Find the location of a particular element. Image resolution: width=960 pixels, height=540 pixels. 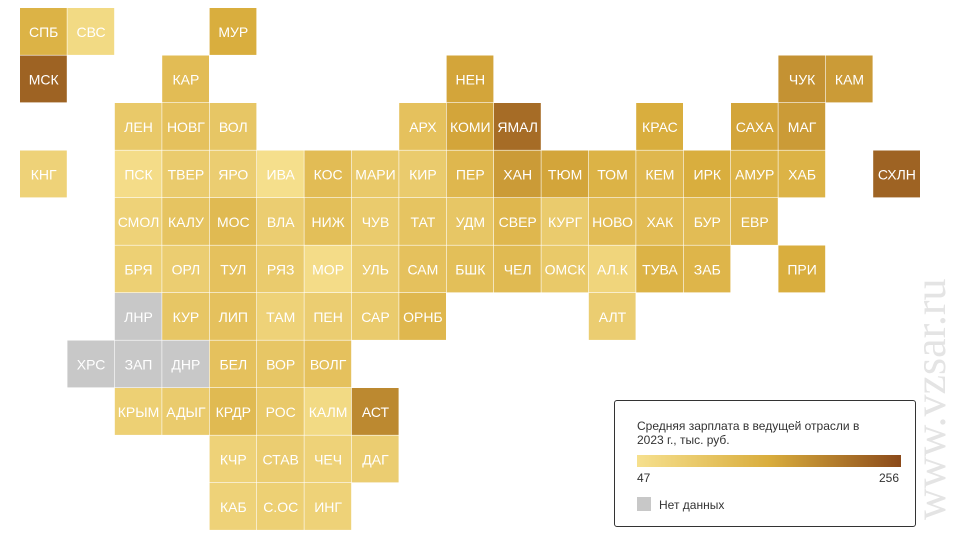

region-label: СПБ is located at coordinates (43, 32).